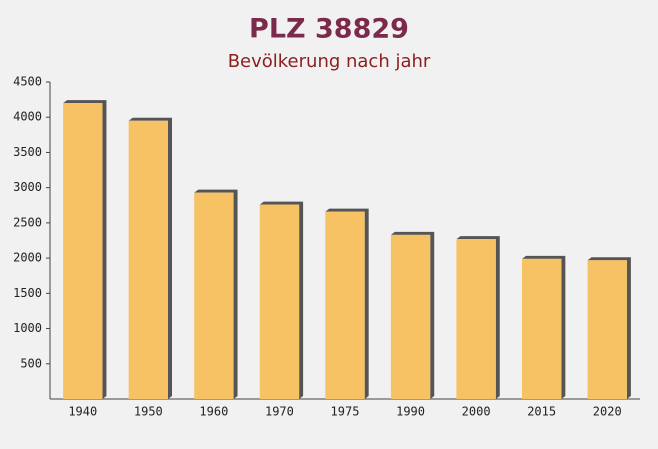 The height and width of the screenshot is (449, 658). I want to click on x-tick-label: 1970, so click(279, 412).